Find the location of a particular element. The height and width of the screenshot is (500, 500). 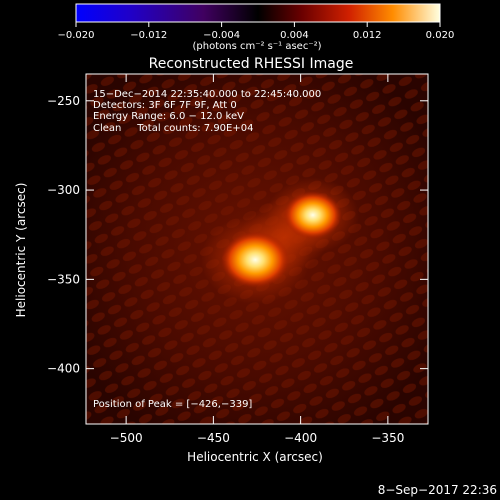

page-title: Reconstructed RHESSI Image is located at coordinates (251, 64).